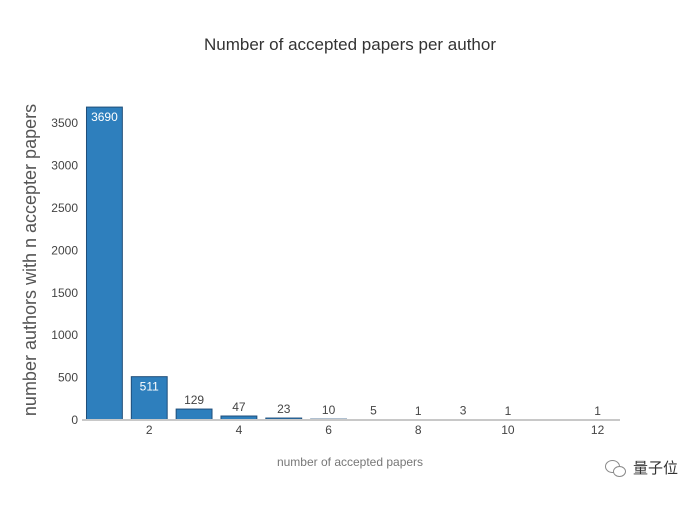 The height and width of the screenshot is (505, 700). Describe the element at coordinates (74, 420) in the screenshot. I see `y-tick-label: 0` at that location.